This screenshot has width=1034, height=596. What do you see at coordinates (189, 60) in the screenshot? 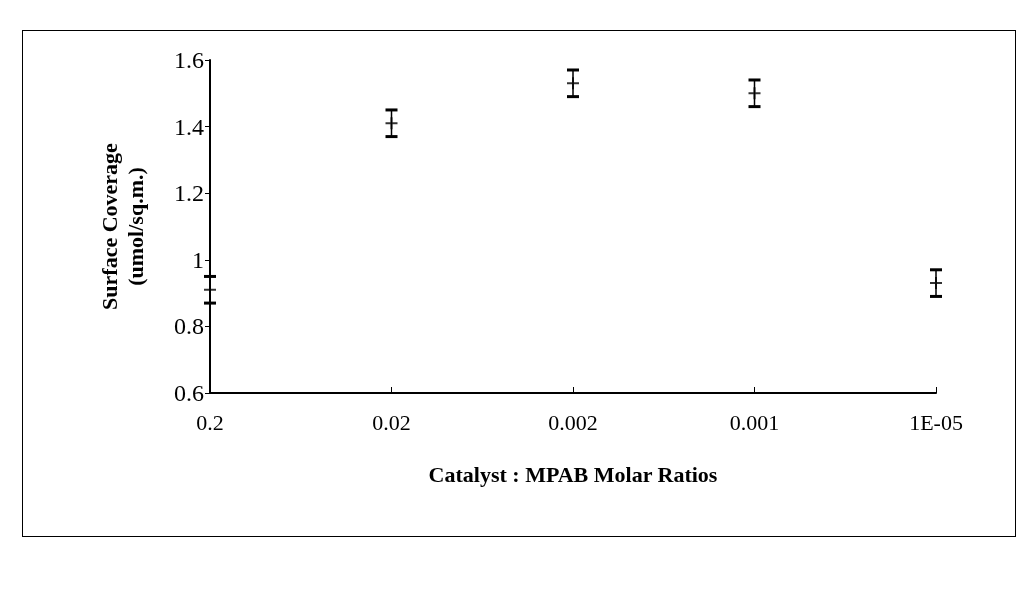
I see `y-tick-label: 1.6` at bounding box center [189, 60].